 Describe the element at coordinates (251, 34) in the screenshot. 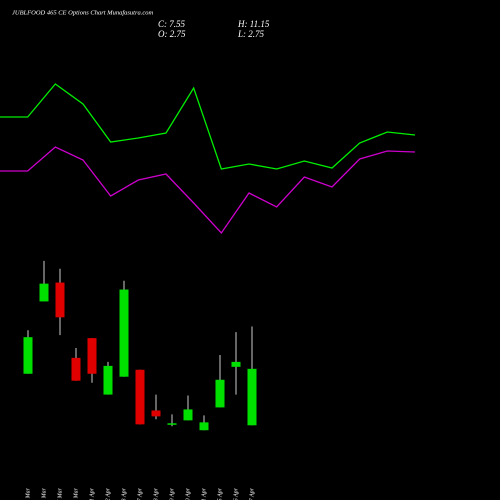

I see `low-label: L: 2.75` at that location.